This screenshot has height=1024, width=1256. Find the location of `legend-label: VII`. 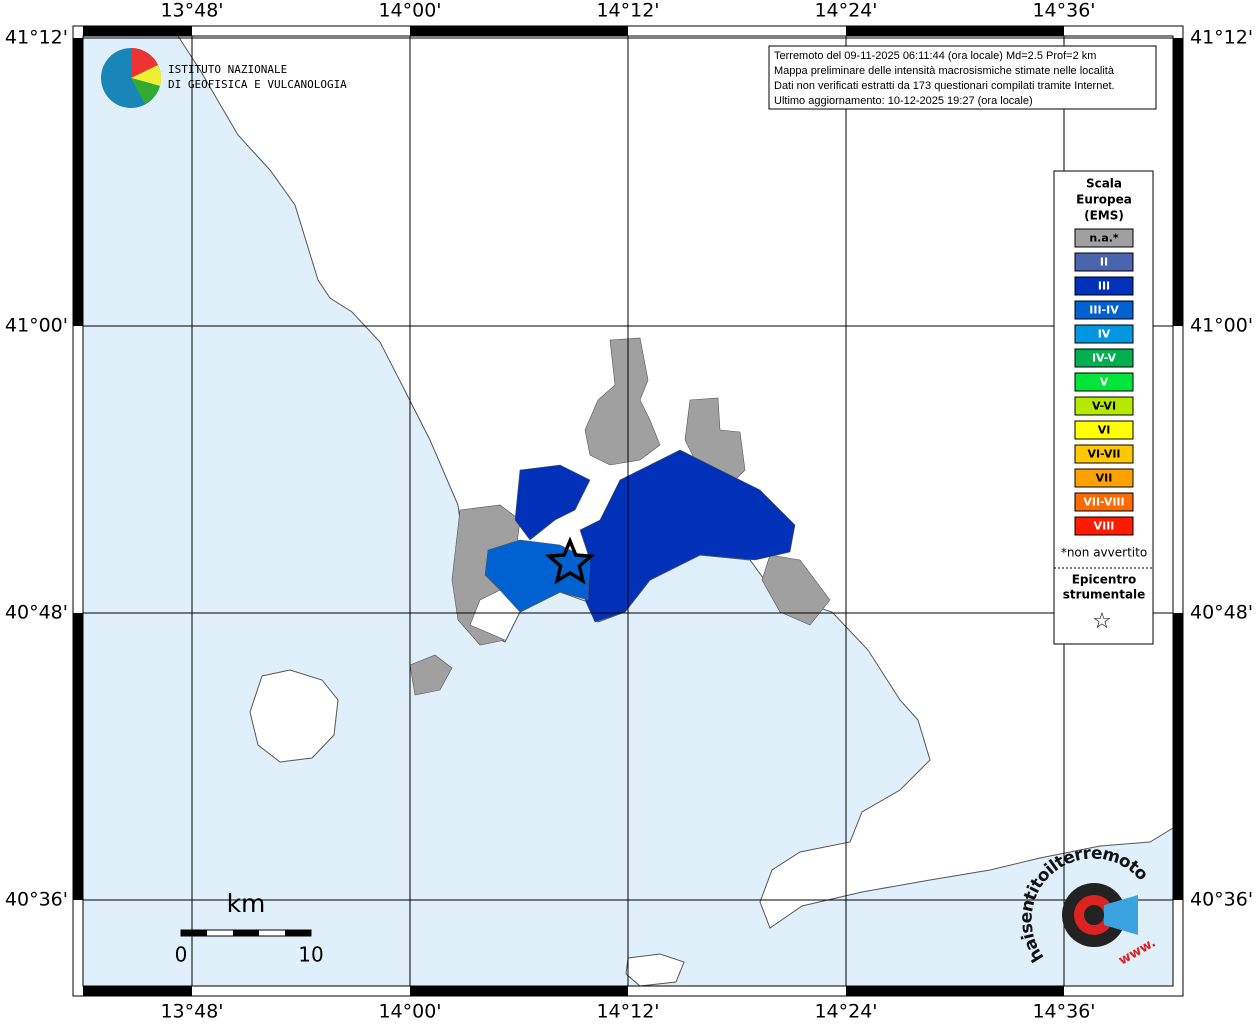

legend-label: VII is located at coordinates (1104, 478).